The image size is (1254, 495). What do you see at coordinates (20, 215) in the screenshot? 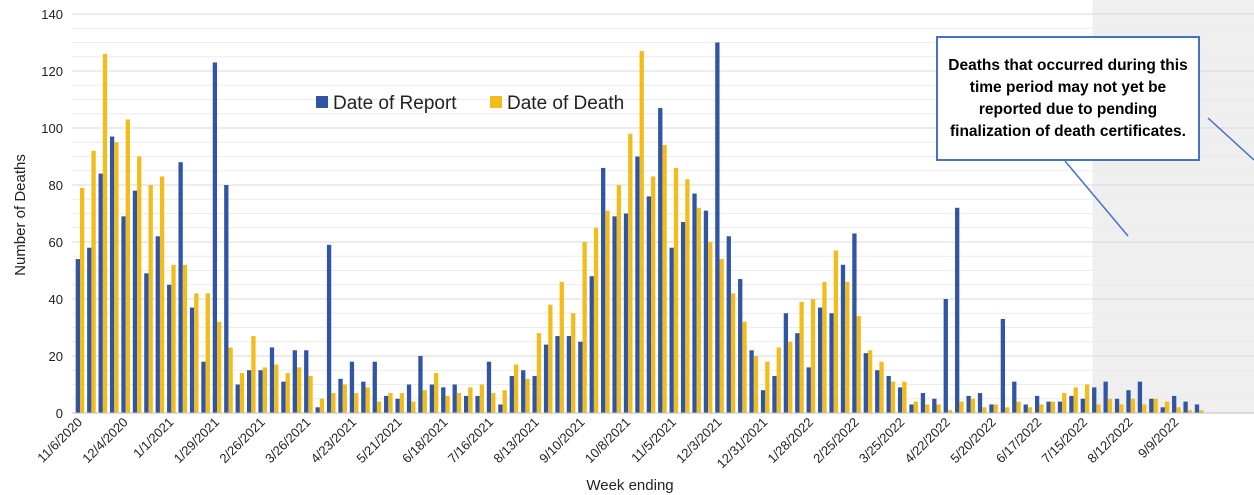
I see `y-axis-title: Number of Deaths` at bounding box center [20, 215].